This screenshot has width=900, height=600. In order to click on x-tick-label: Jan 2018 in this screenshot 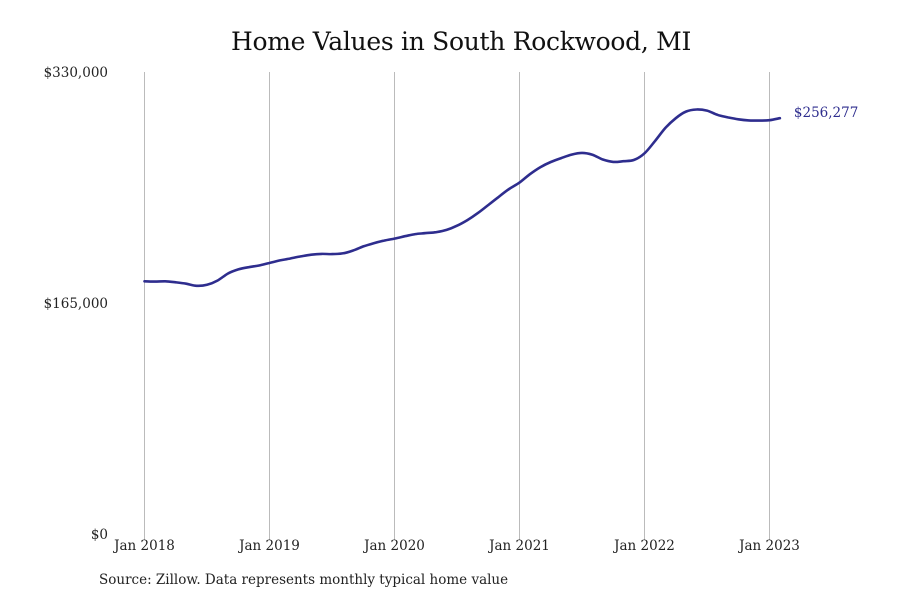, I will do `click(143, 546)`.